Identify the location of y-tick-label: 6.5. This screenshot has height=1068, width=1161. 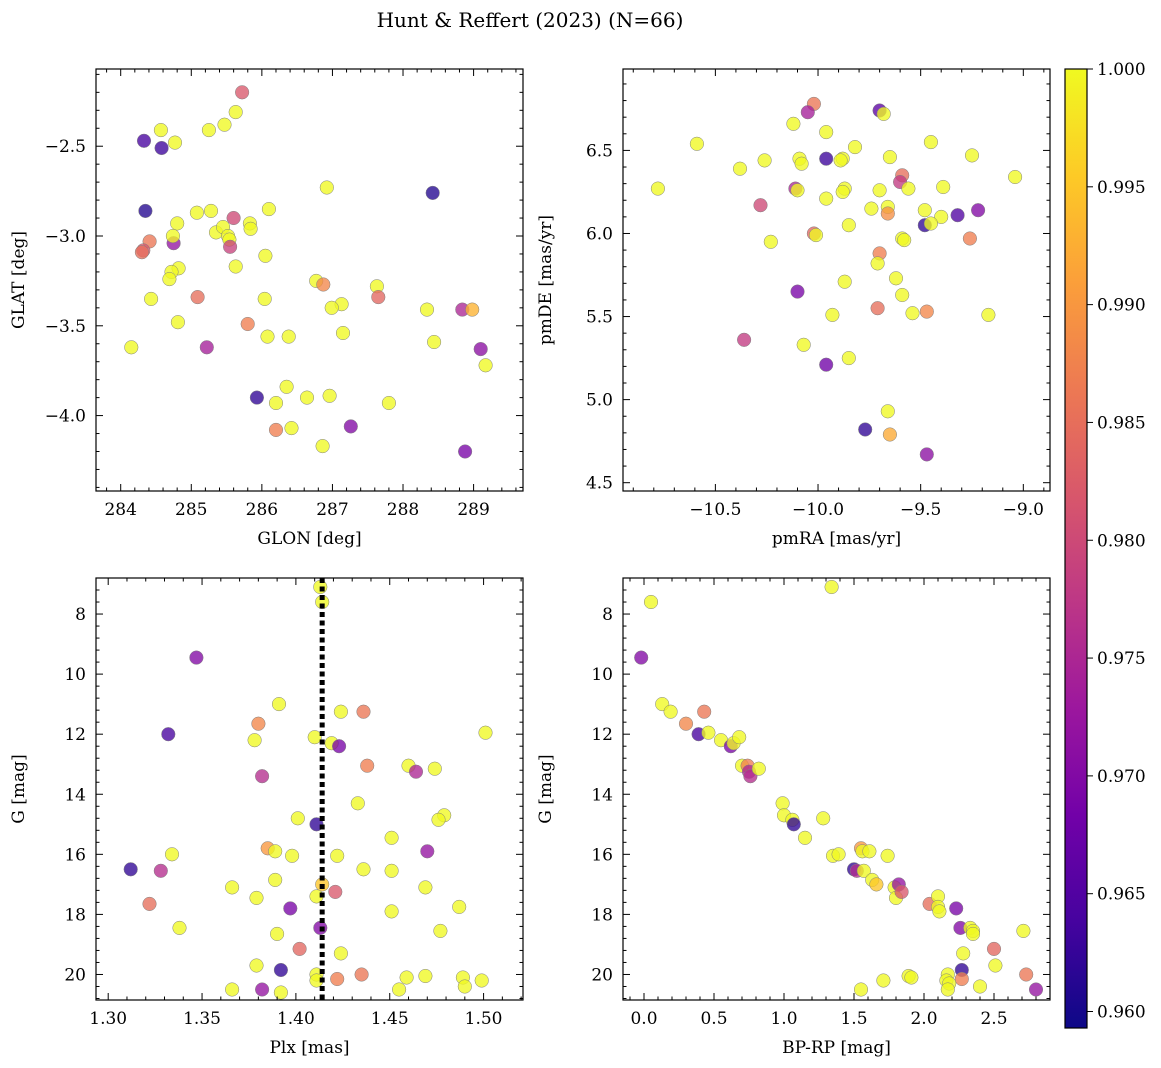
(599, 151).